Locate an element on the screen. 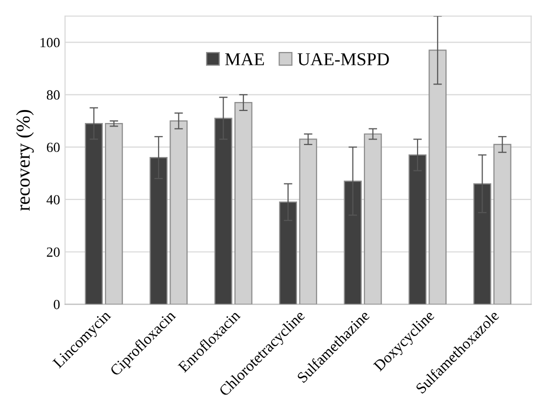 The width and height of the screenshot is (542, 403). legend-label: UAE-MSPD is located at coordinates (343, 59).